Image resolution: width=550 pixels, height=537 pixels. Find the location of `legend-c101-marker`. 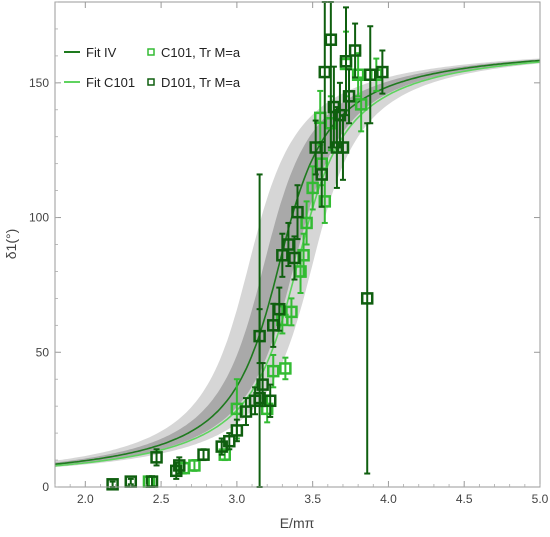

legend-c101-marker is located at coordinates (151, 52).